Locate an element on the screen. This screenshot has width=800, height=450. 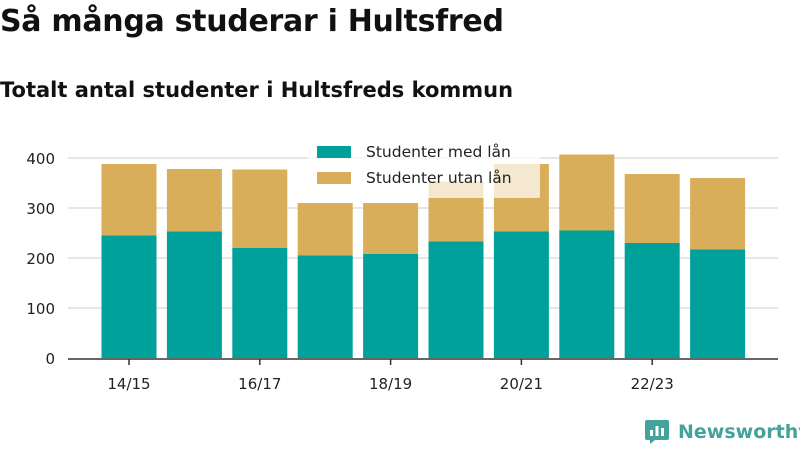
brand-name: Newsworthy is located at coordinates (739, 432).